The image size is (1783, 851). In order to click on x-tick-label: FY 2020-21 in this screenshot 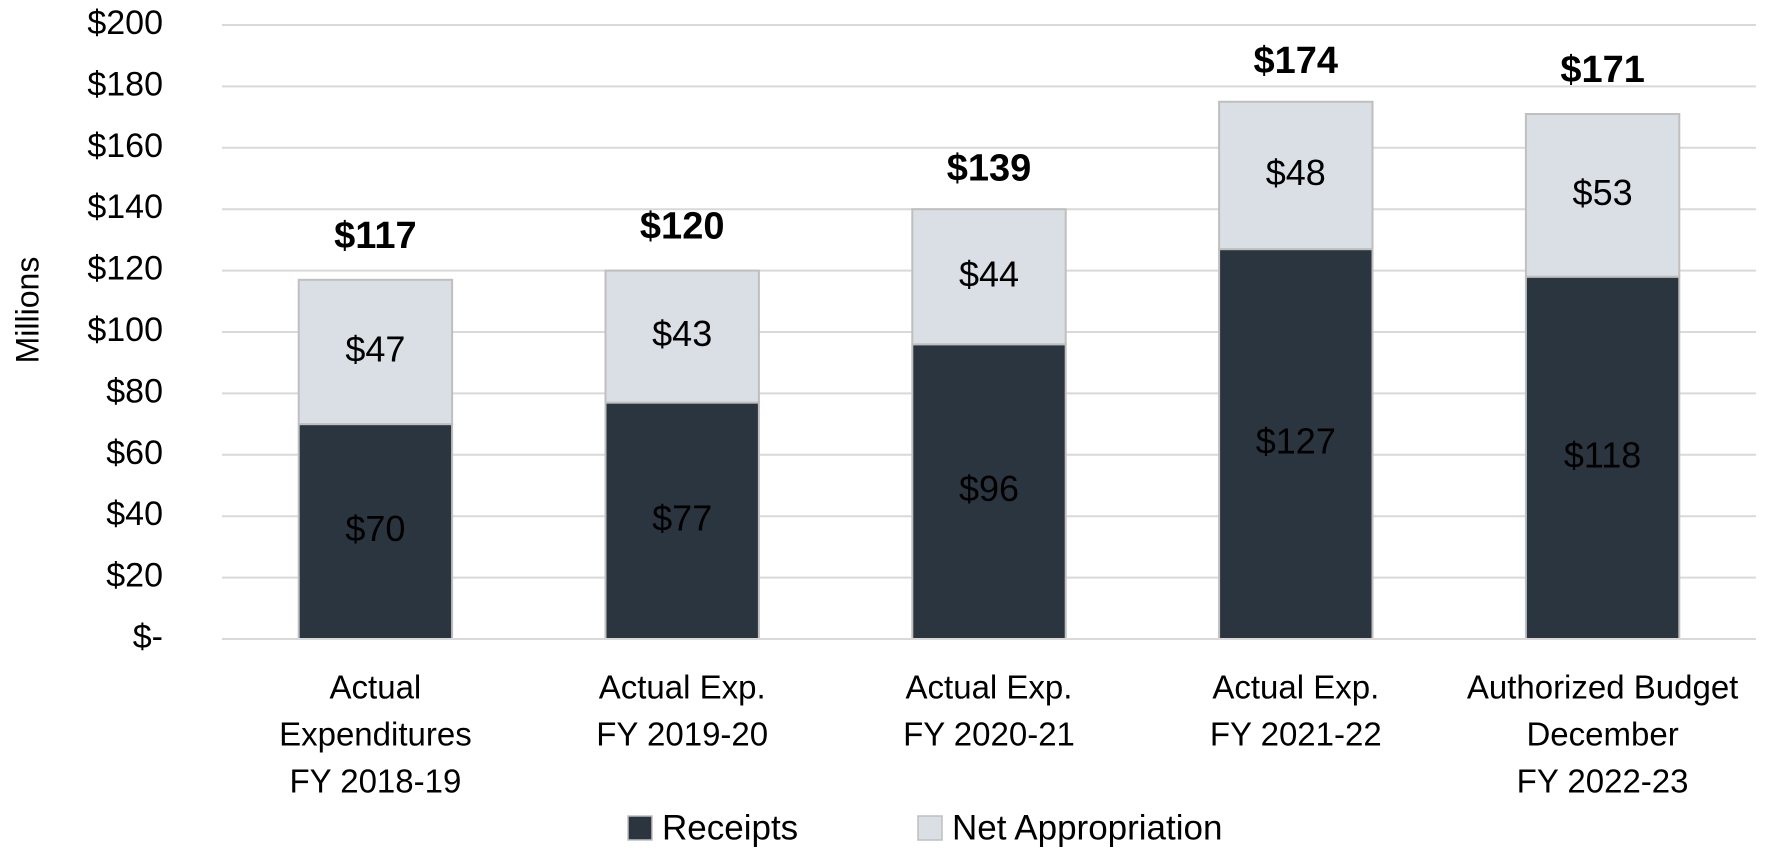, I will do `click(989, 734)`.